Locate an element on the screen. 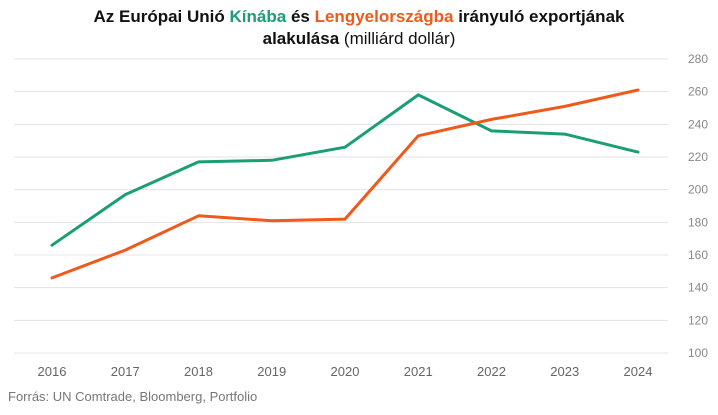  x-tick-label: 2016 is located at coordinates (52, 371).